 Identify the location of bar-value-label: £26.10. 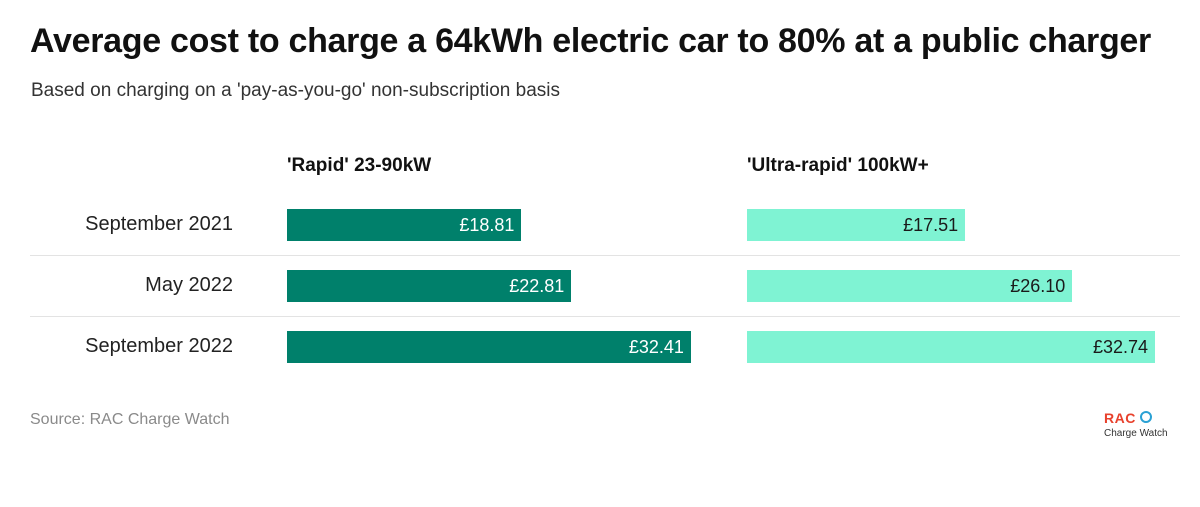
(1038, 286).